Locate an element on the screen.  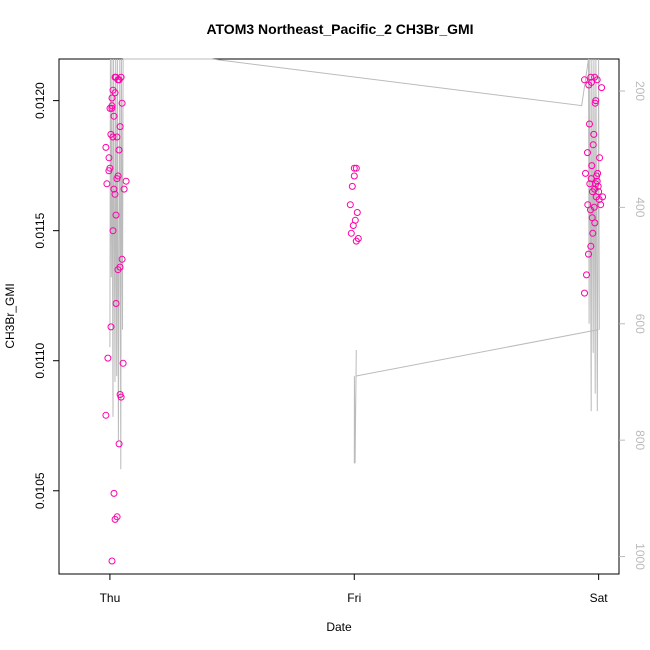
x-axis-label: Date is located at coordinates (339, 627).